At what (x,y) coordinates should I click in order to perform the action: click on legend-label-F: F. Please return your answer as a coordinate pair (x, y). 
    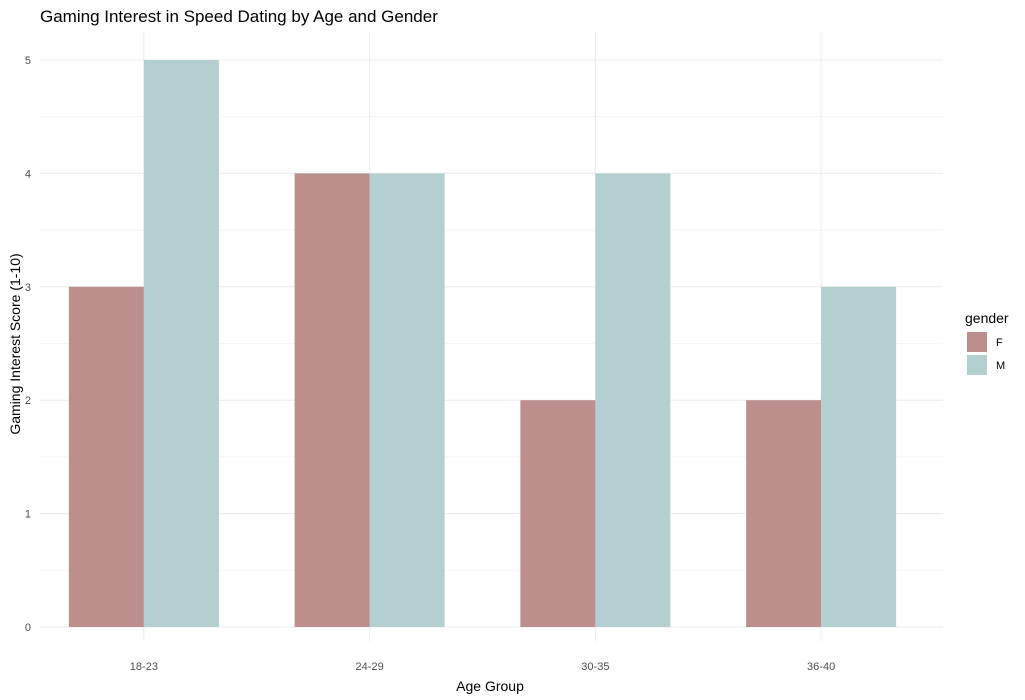
    Looking at the image, I should click on (999, 343).